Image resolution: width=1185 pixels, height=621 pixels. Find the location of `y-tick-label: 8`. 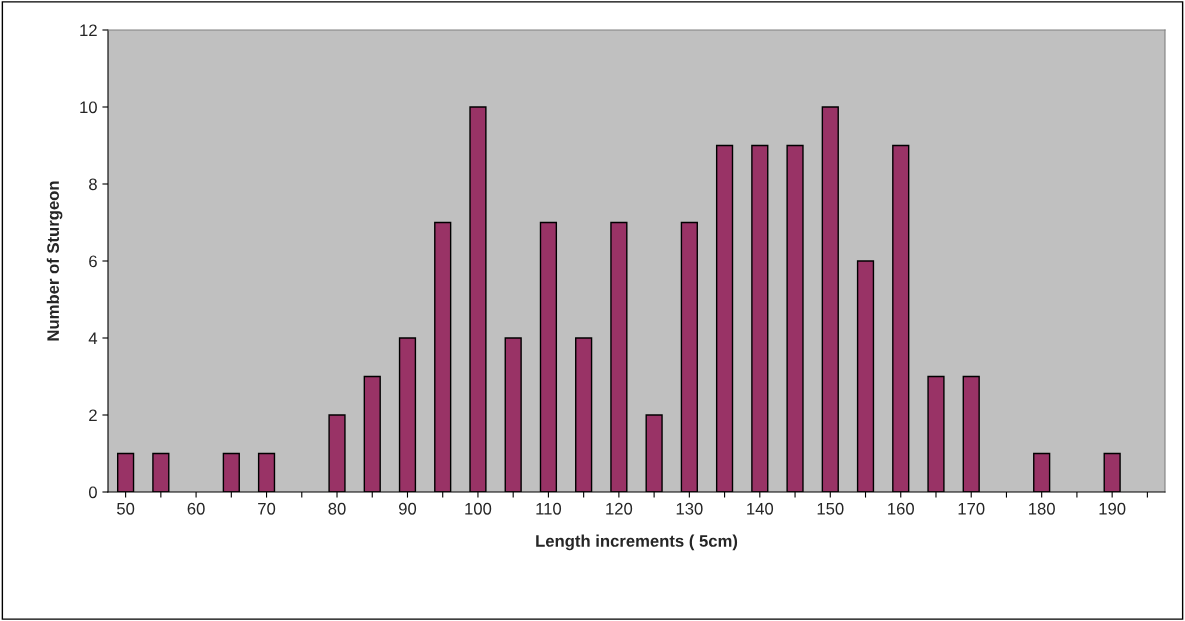

y-tick-label: 8 is located at coordinates (93, 184).